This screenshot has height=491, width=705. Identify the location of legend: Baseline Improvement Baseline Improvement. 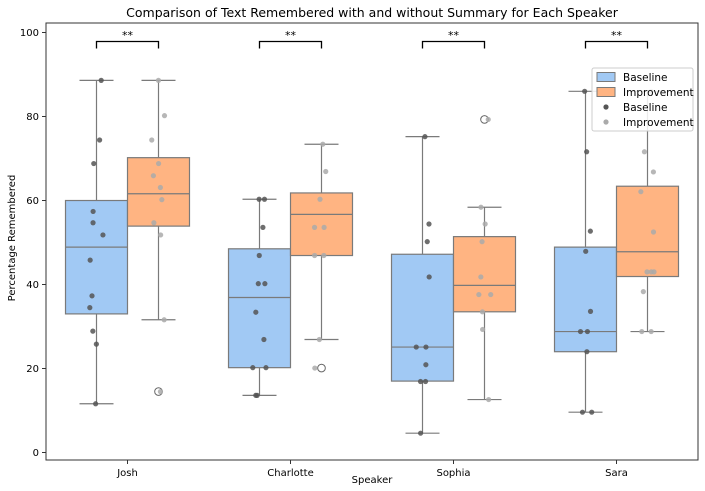
(642, 99).